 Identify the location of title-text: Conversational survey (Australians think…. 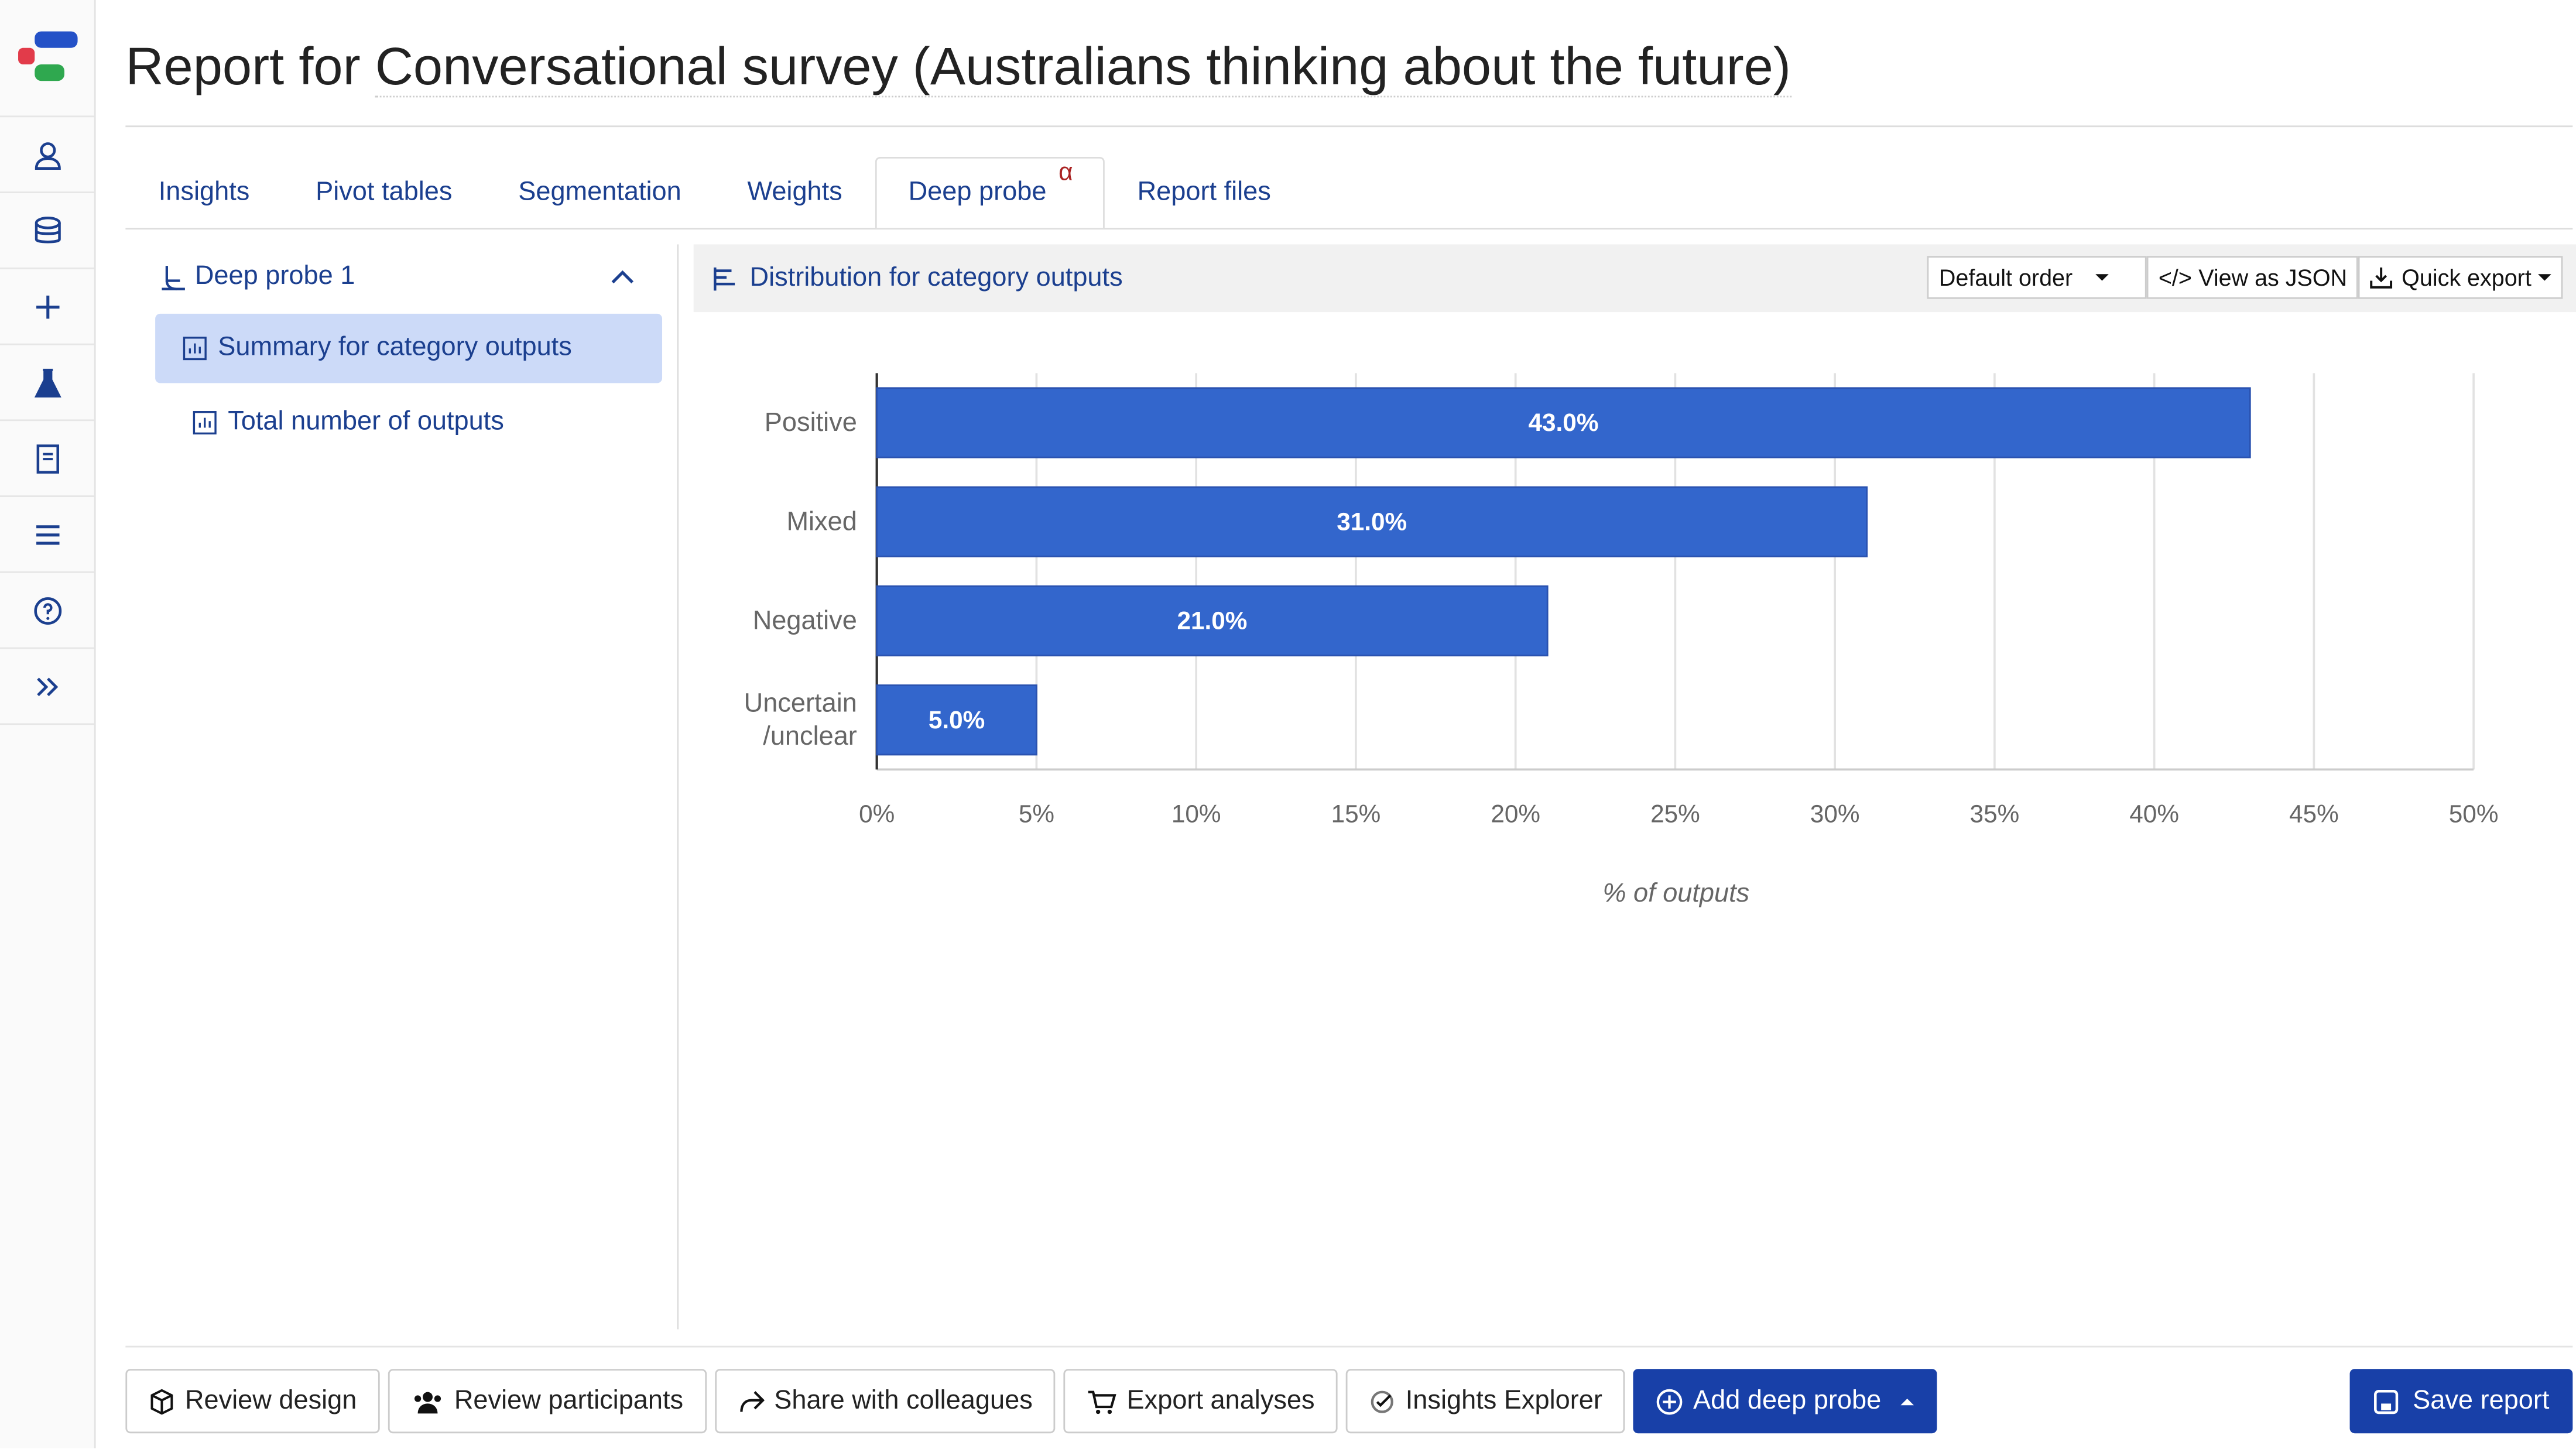
(1083, 67).